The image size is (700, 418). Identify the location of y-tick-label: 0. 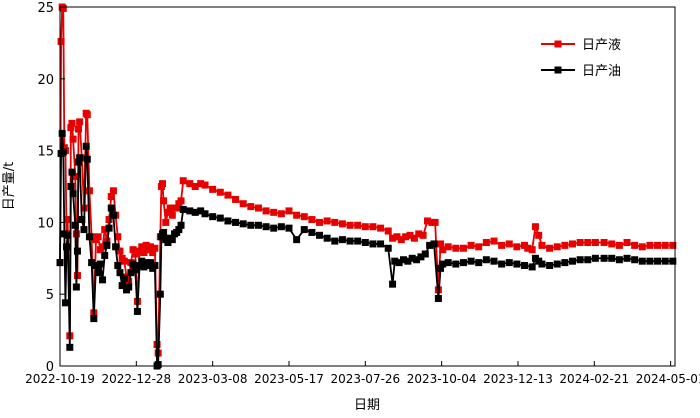
(50, 367).